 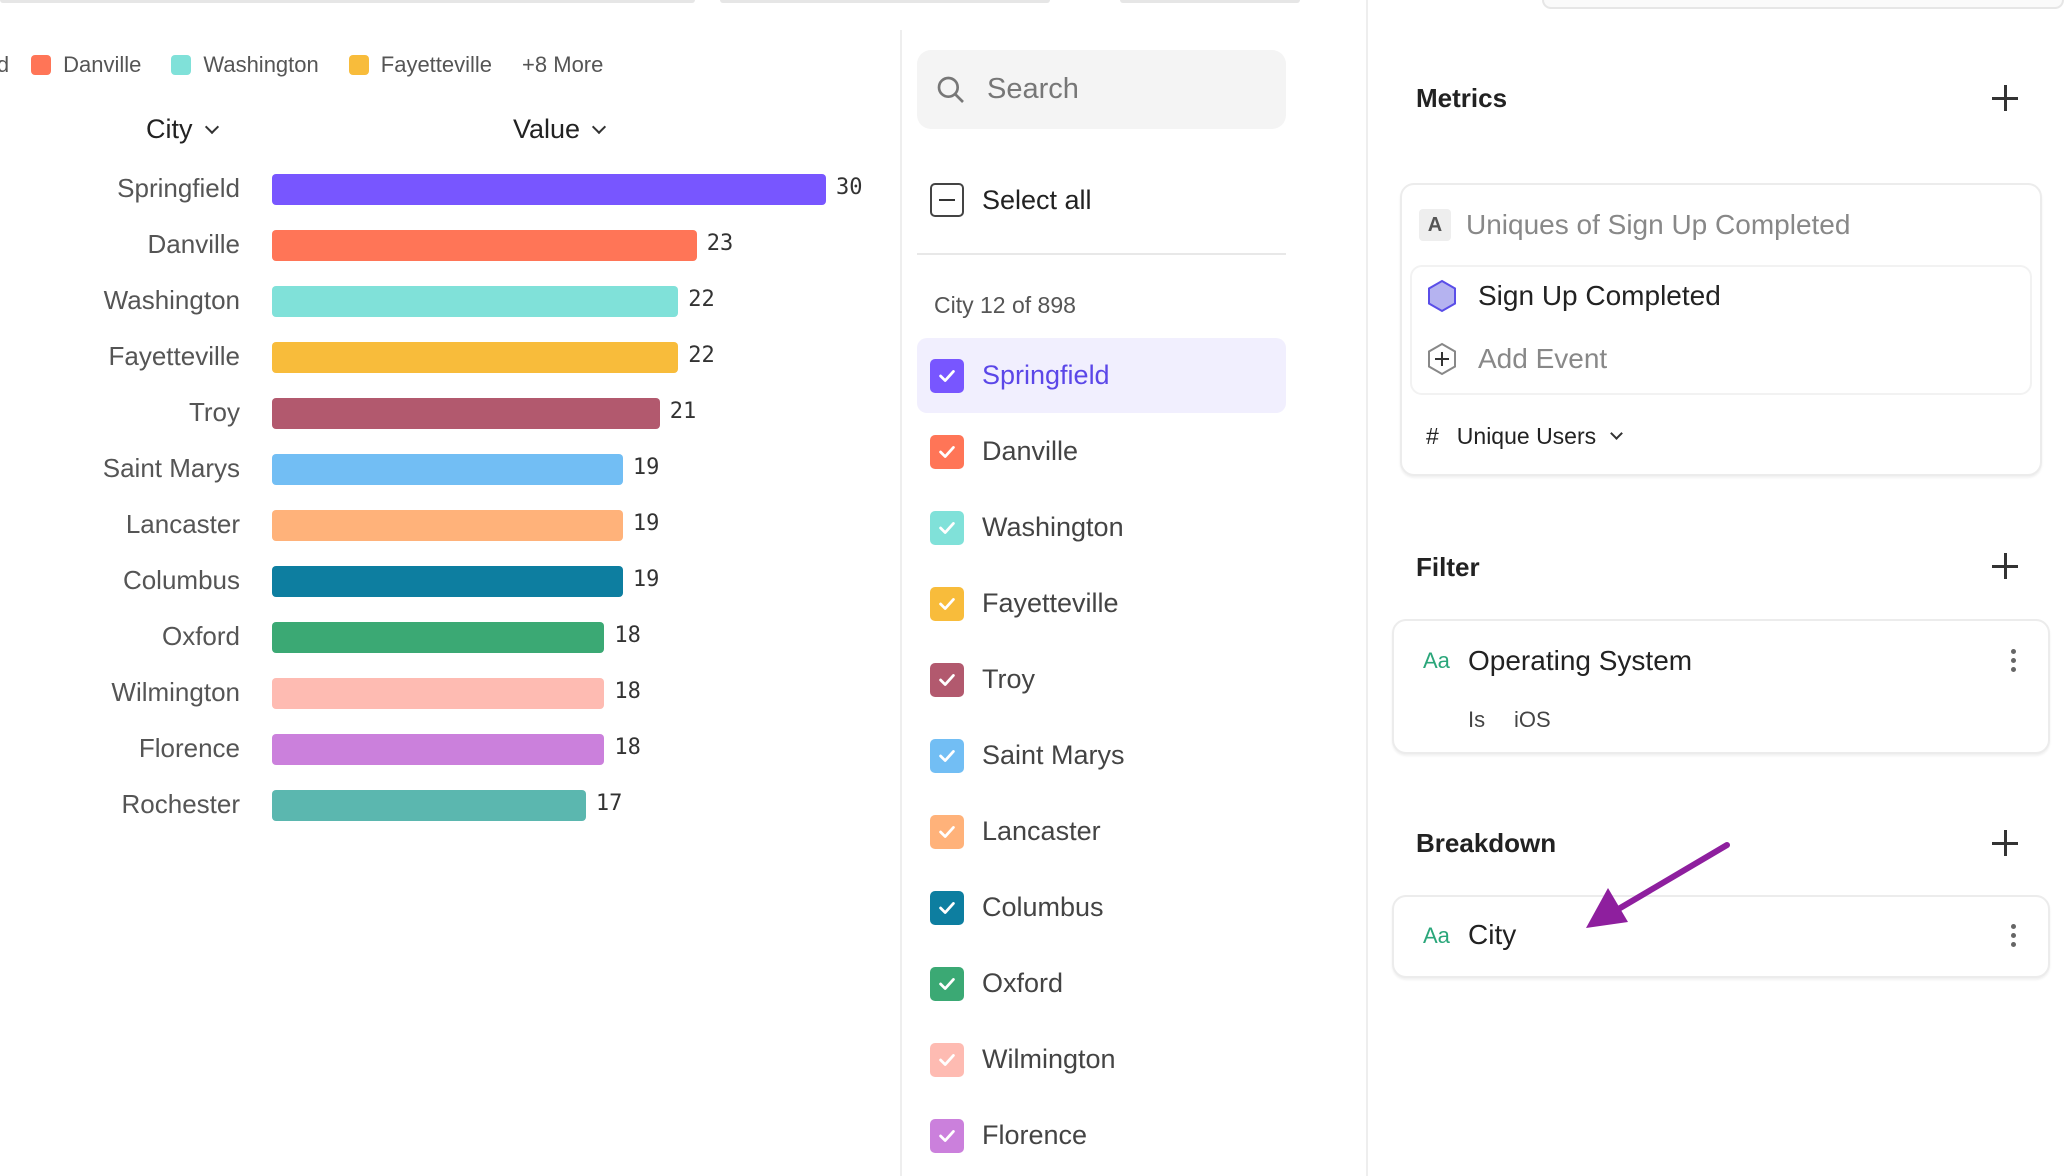 I want to click on list-item-label: Fayetteville, so click(x=1050, y=603).